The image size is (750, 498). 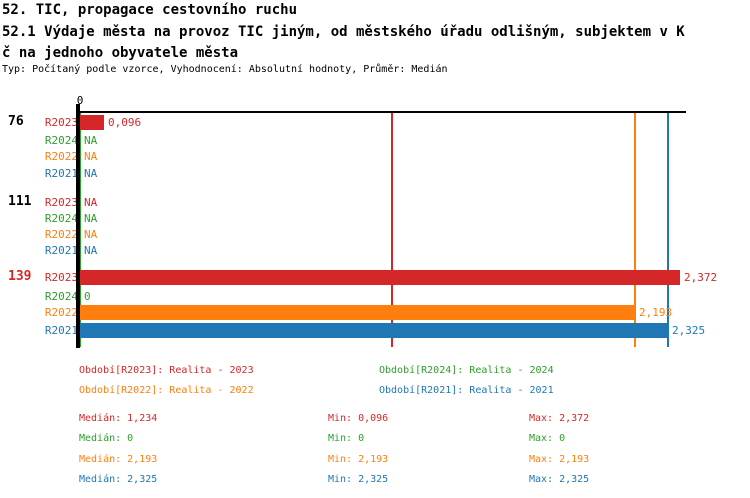 I want to click on stat-min-r2021: Min: 2,325, so click(x=358, y=479).